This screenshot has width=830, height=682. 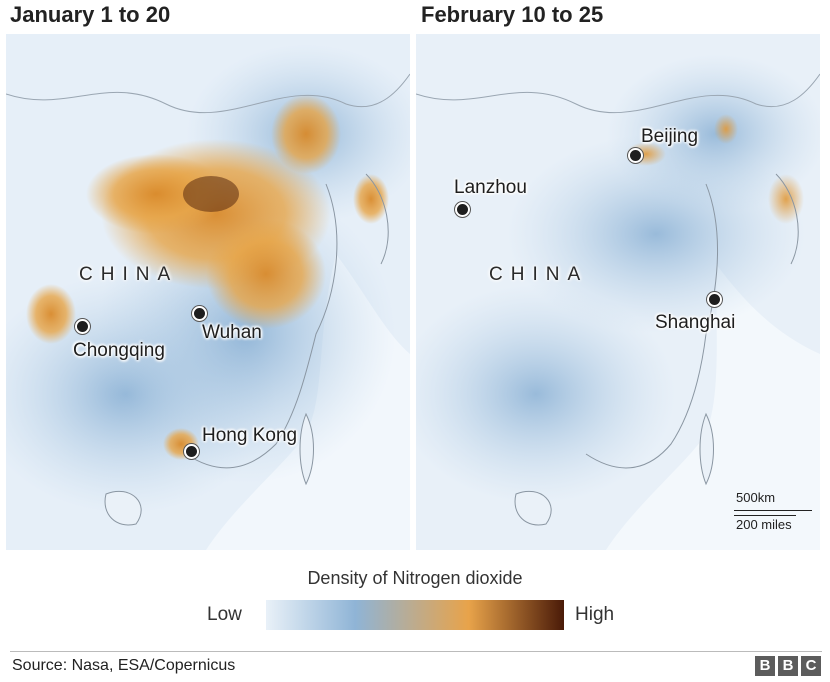 What do you see at coordinates (765, 515) in the screenshot?
I see `scale-miles-line` at bounding box center [765, 515].